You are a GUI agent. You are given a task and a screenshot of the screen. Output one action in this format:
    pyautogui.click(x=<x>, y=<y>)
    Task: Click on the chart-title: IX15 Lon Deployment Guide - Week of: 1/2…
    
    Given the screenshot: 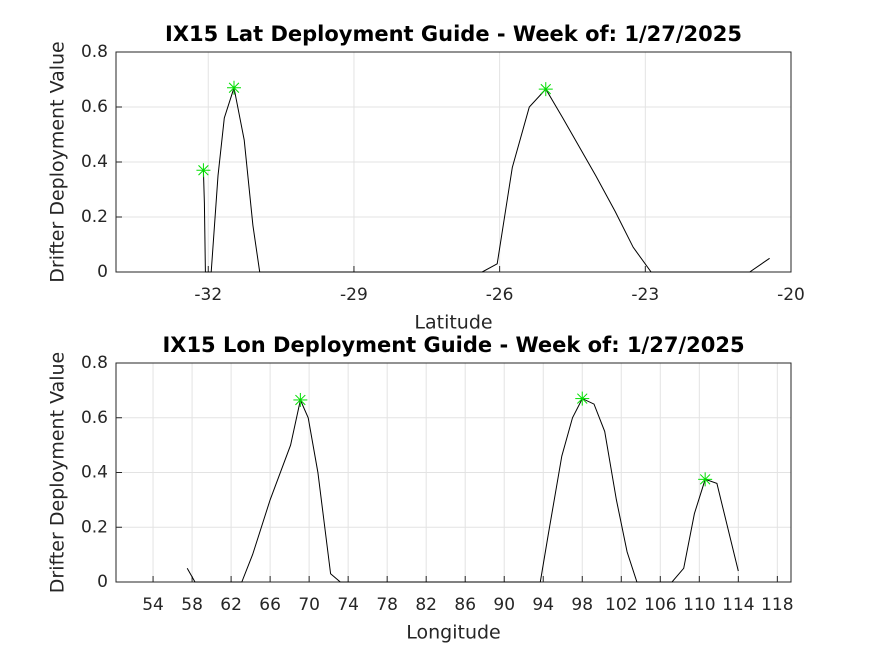 What is the action you would take?
    pyautogui.click(x=453, y=345)
    